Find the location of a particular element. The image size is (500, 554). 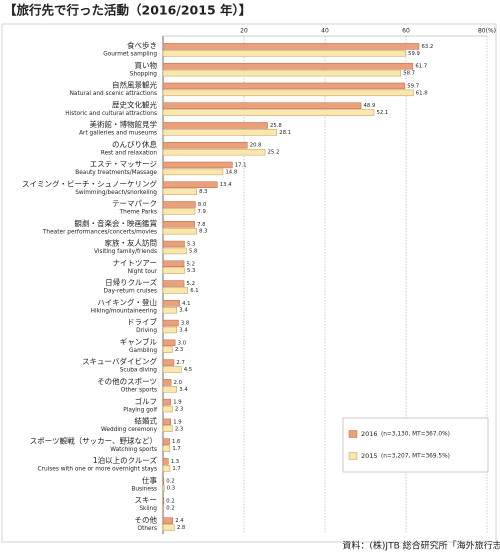

value-label: 2.4 is located at coordinates (179, 521).